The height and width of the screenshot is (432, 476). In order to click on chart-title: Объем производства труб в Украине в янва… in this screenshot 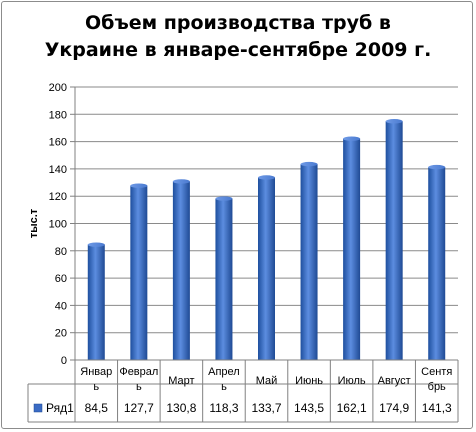, I will do `click(238, 37)`.